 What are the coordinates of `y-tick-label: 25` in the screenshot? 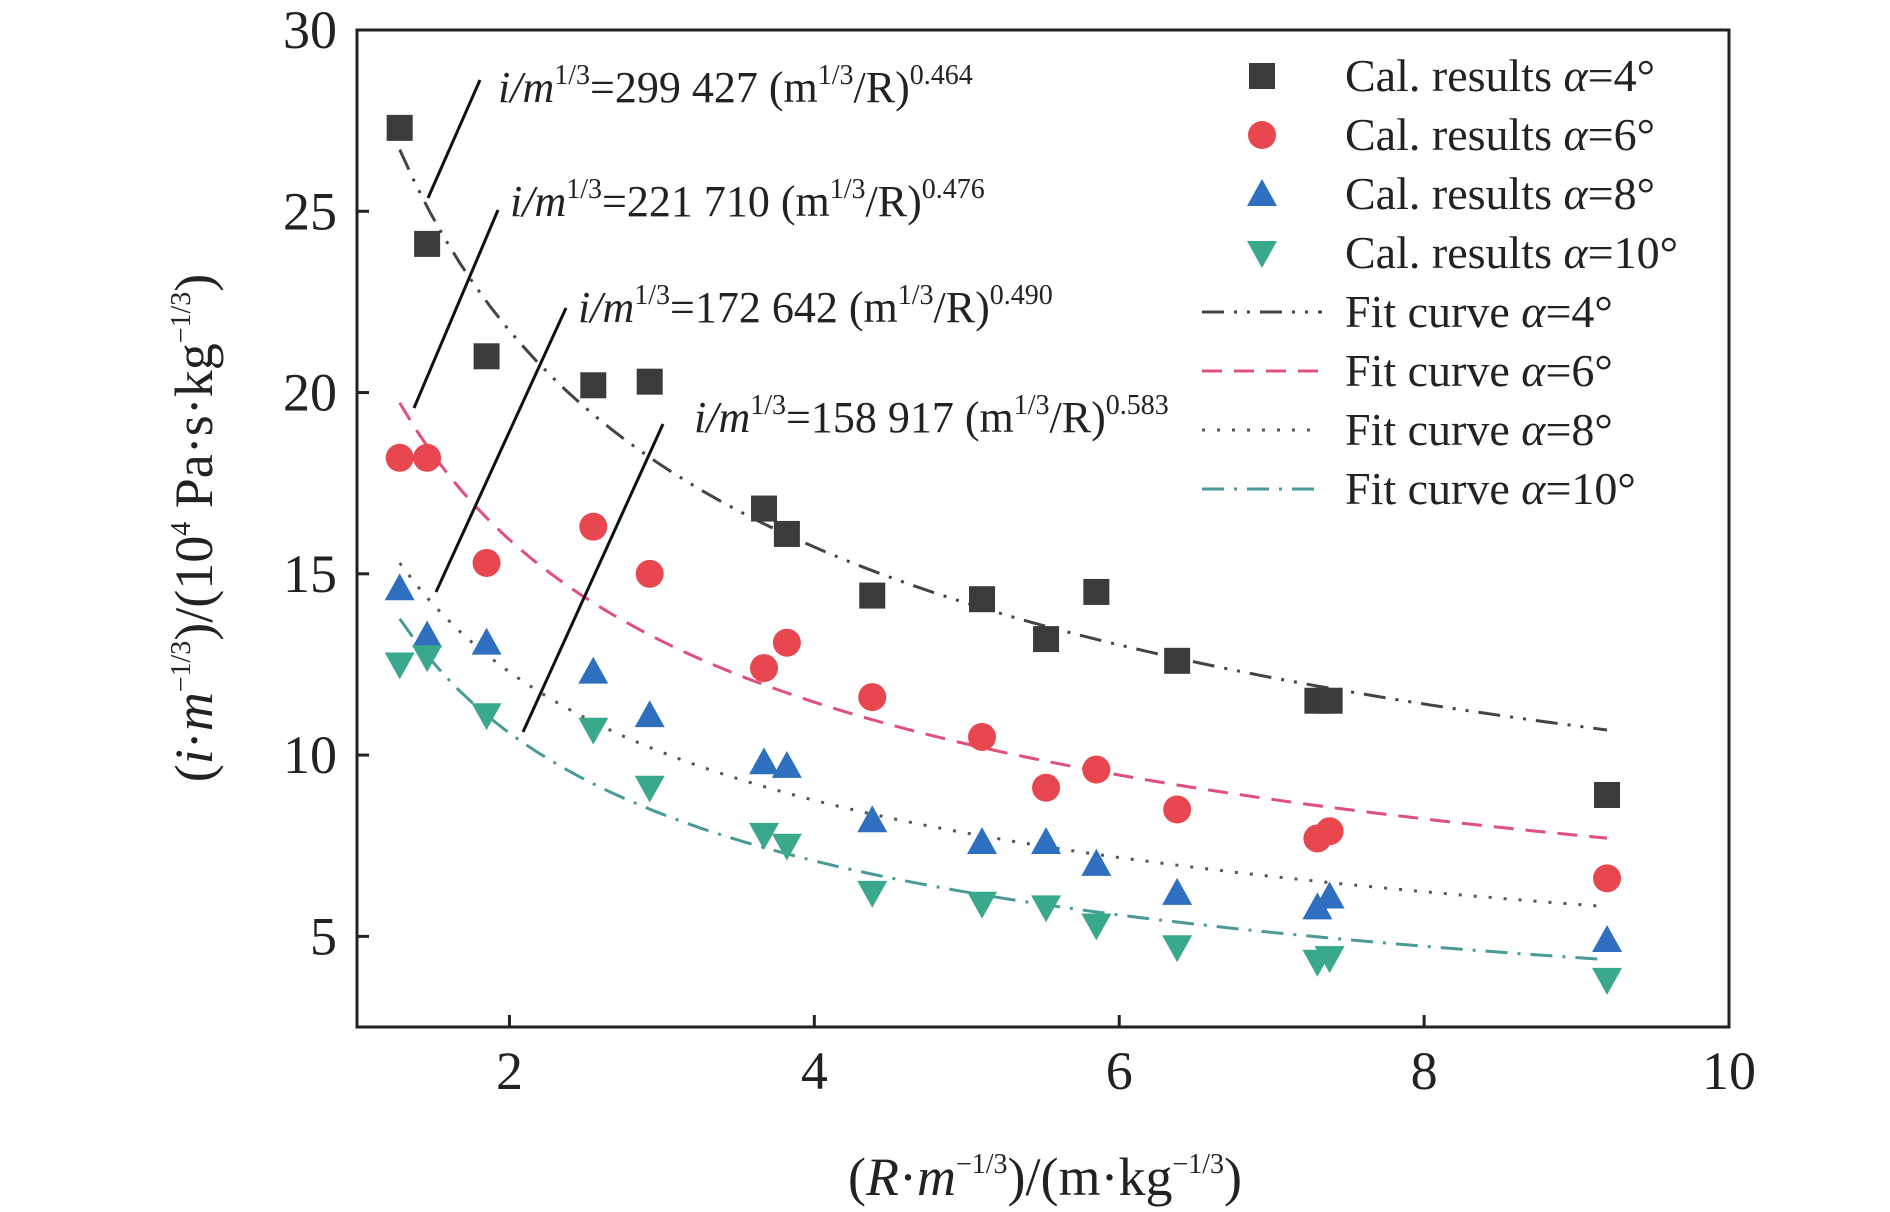 It's located at (310, 211).